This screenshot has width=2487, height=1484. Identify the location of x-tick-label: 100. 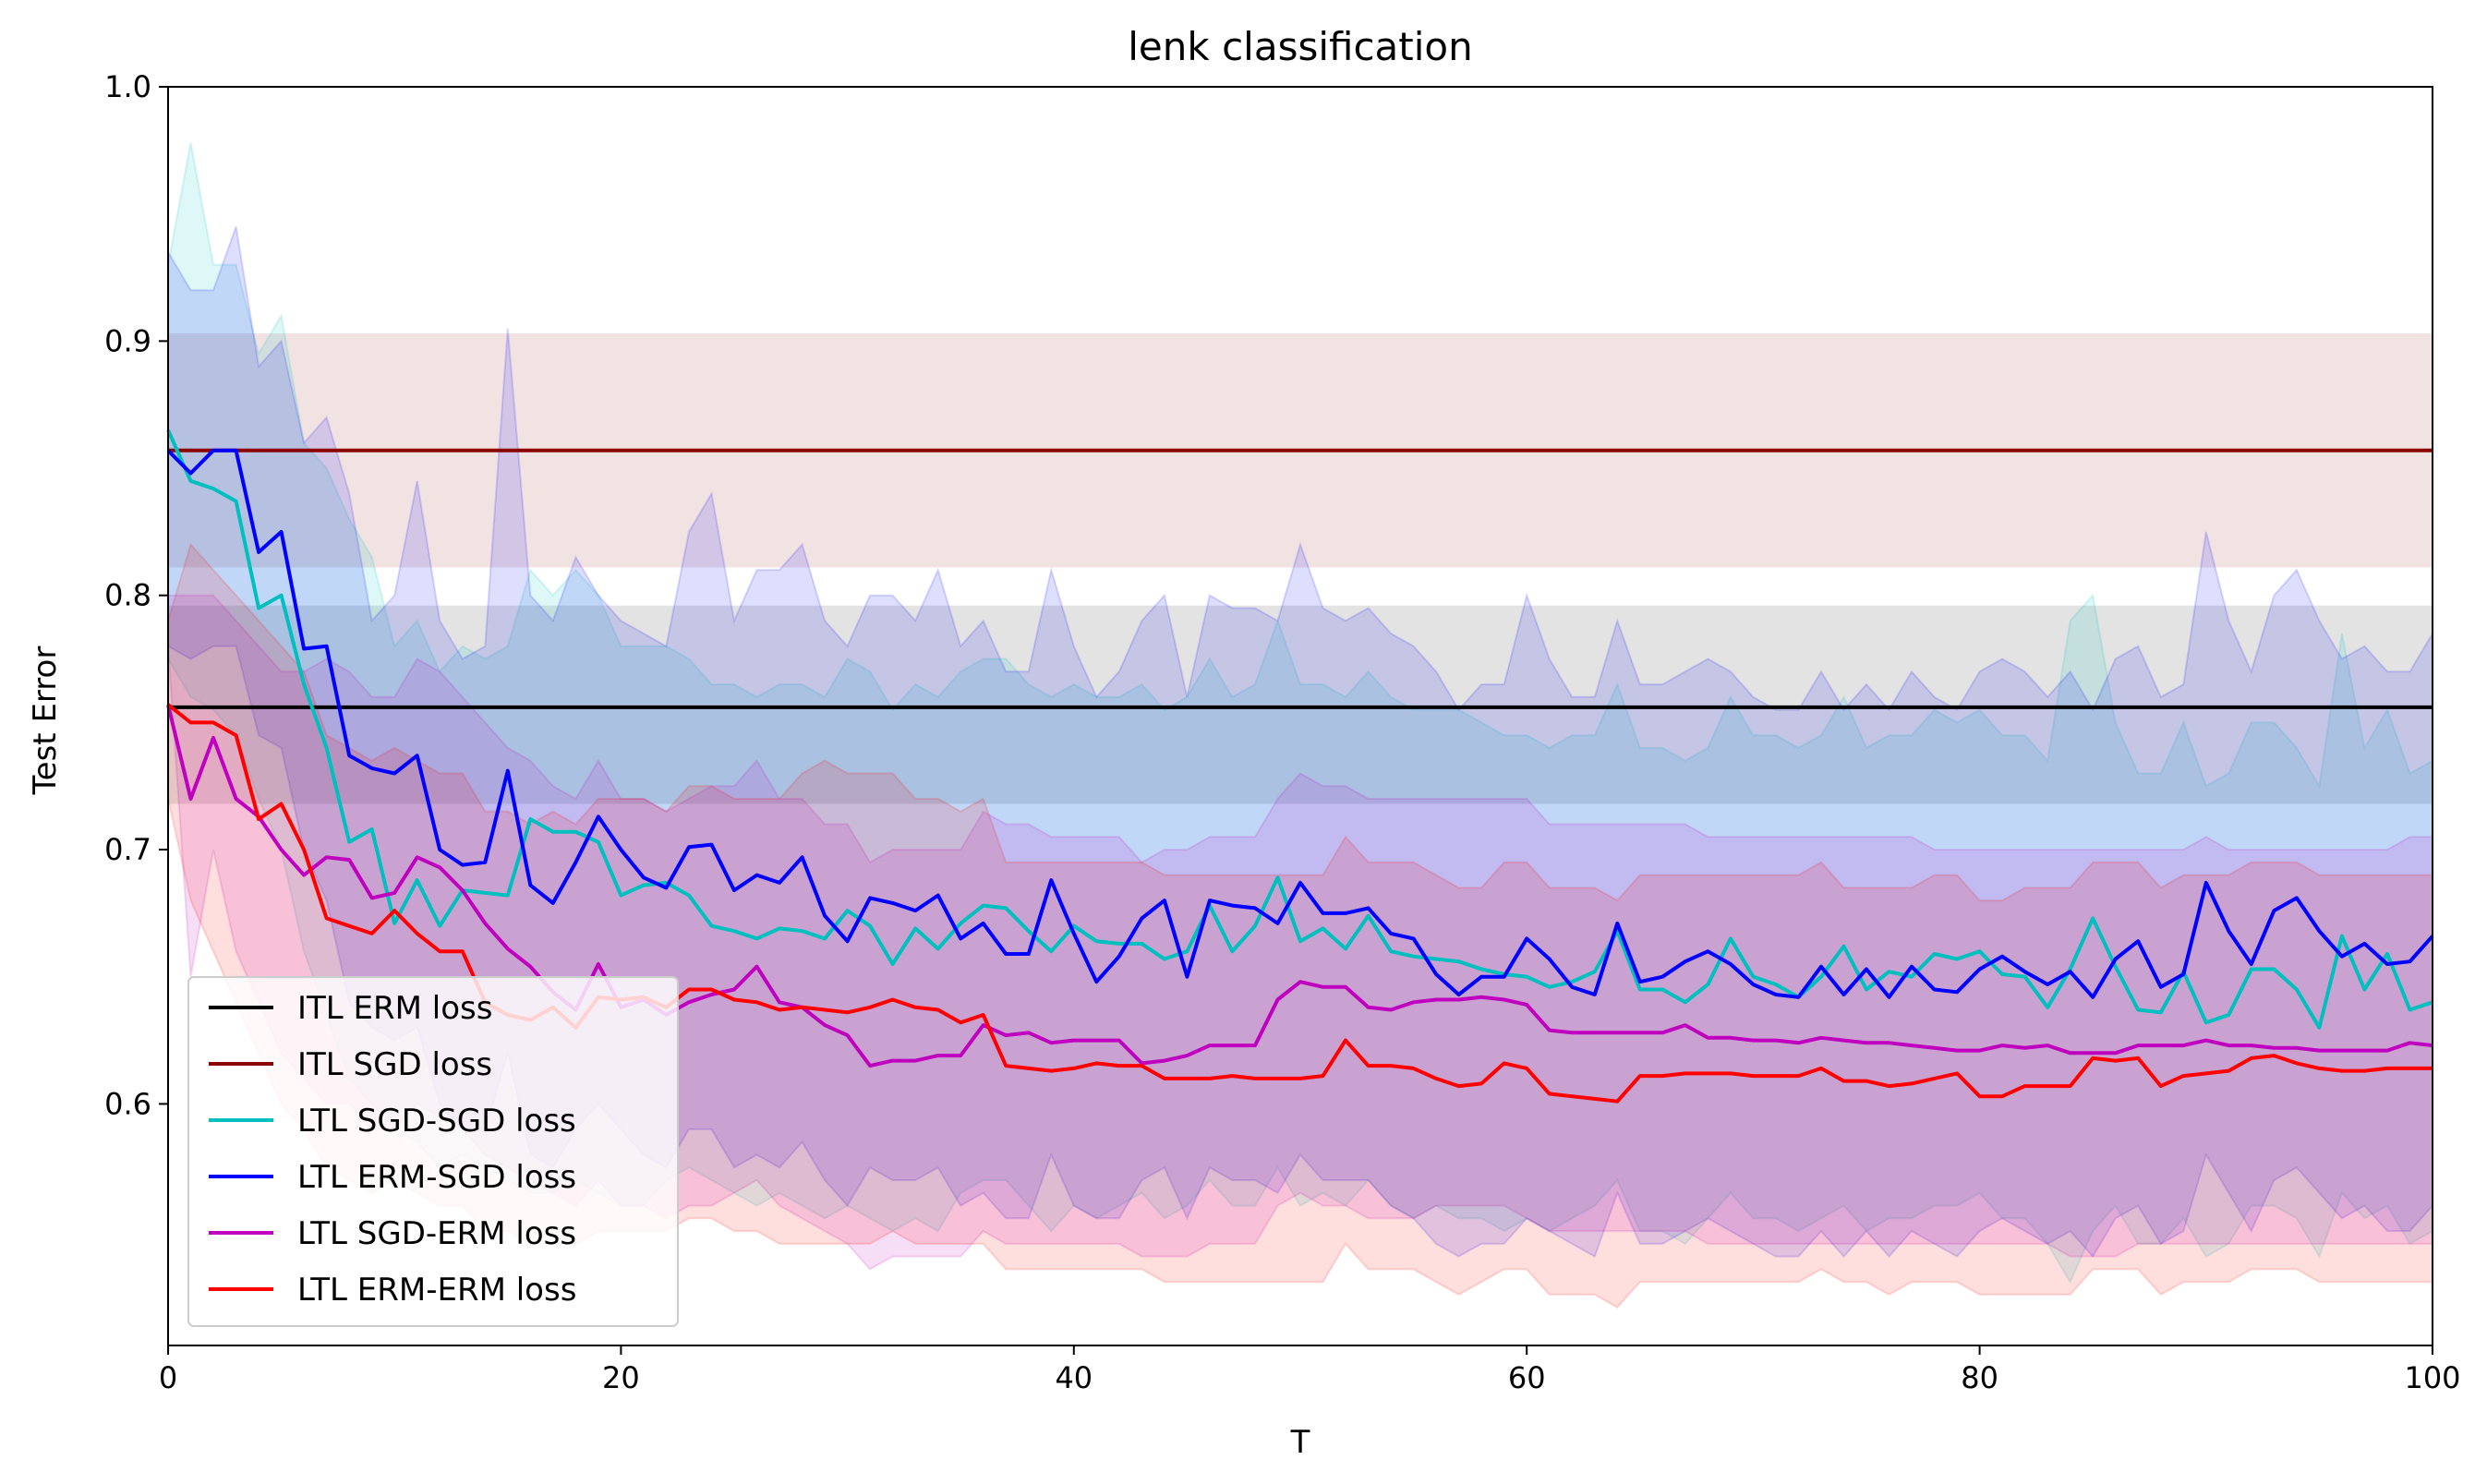
(2432, 1377).